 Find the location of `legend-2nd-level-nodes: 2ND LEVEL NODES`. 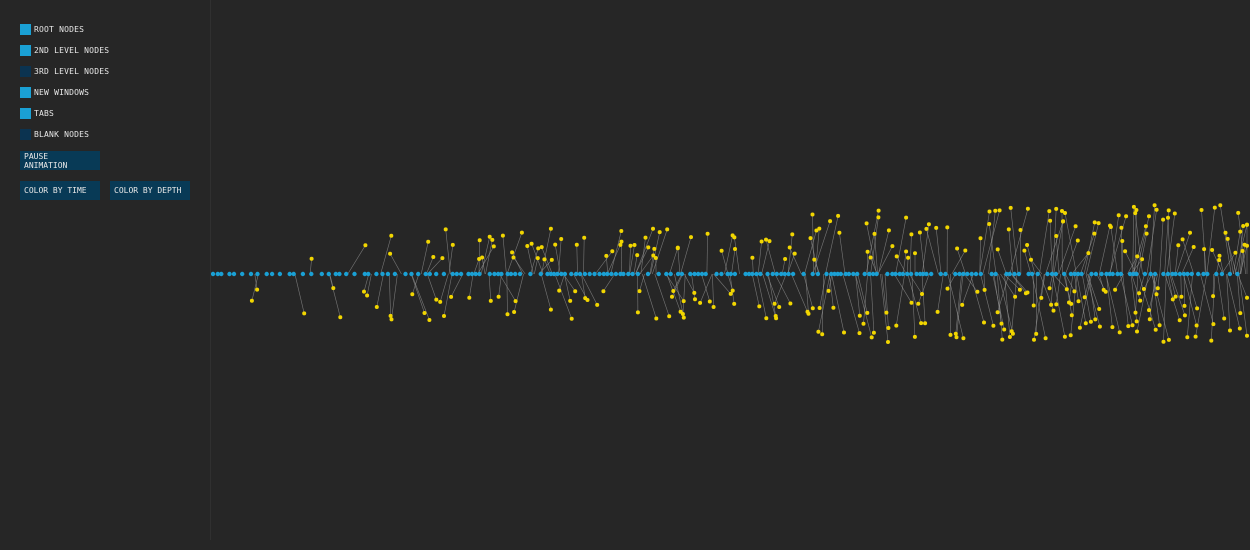

legend-2nd-level-nodes: 2ND LEVEL NODES is located at coordinates (64, 50).